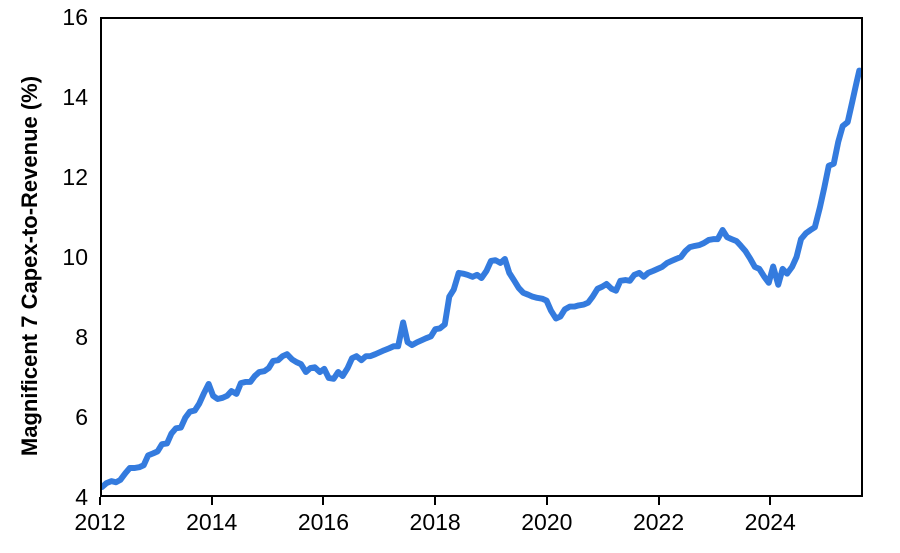 The width and height of the screenshot is (900, 553). Describe the element at coordinates (770, 522) in the screenshot. I see `x-tick-label: 2024` at that location.